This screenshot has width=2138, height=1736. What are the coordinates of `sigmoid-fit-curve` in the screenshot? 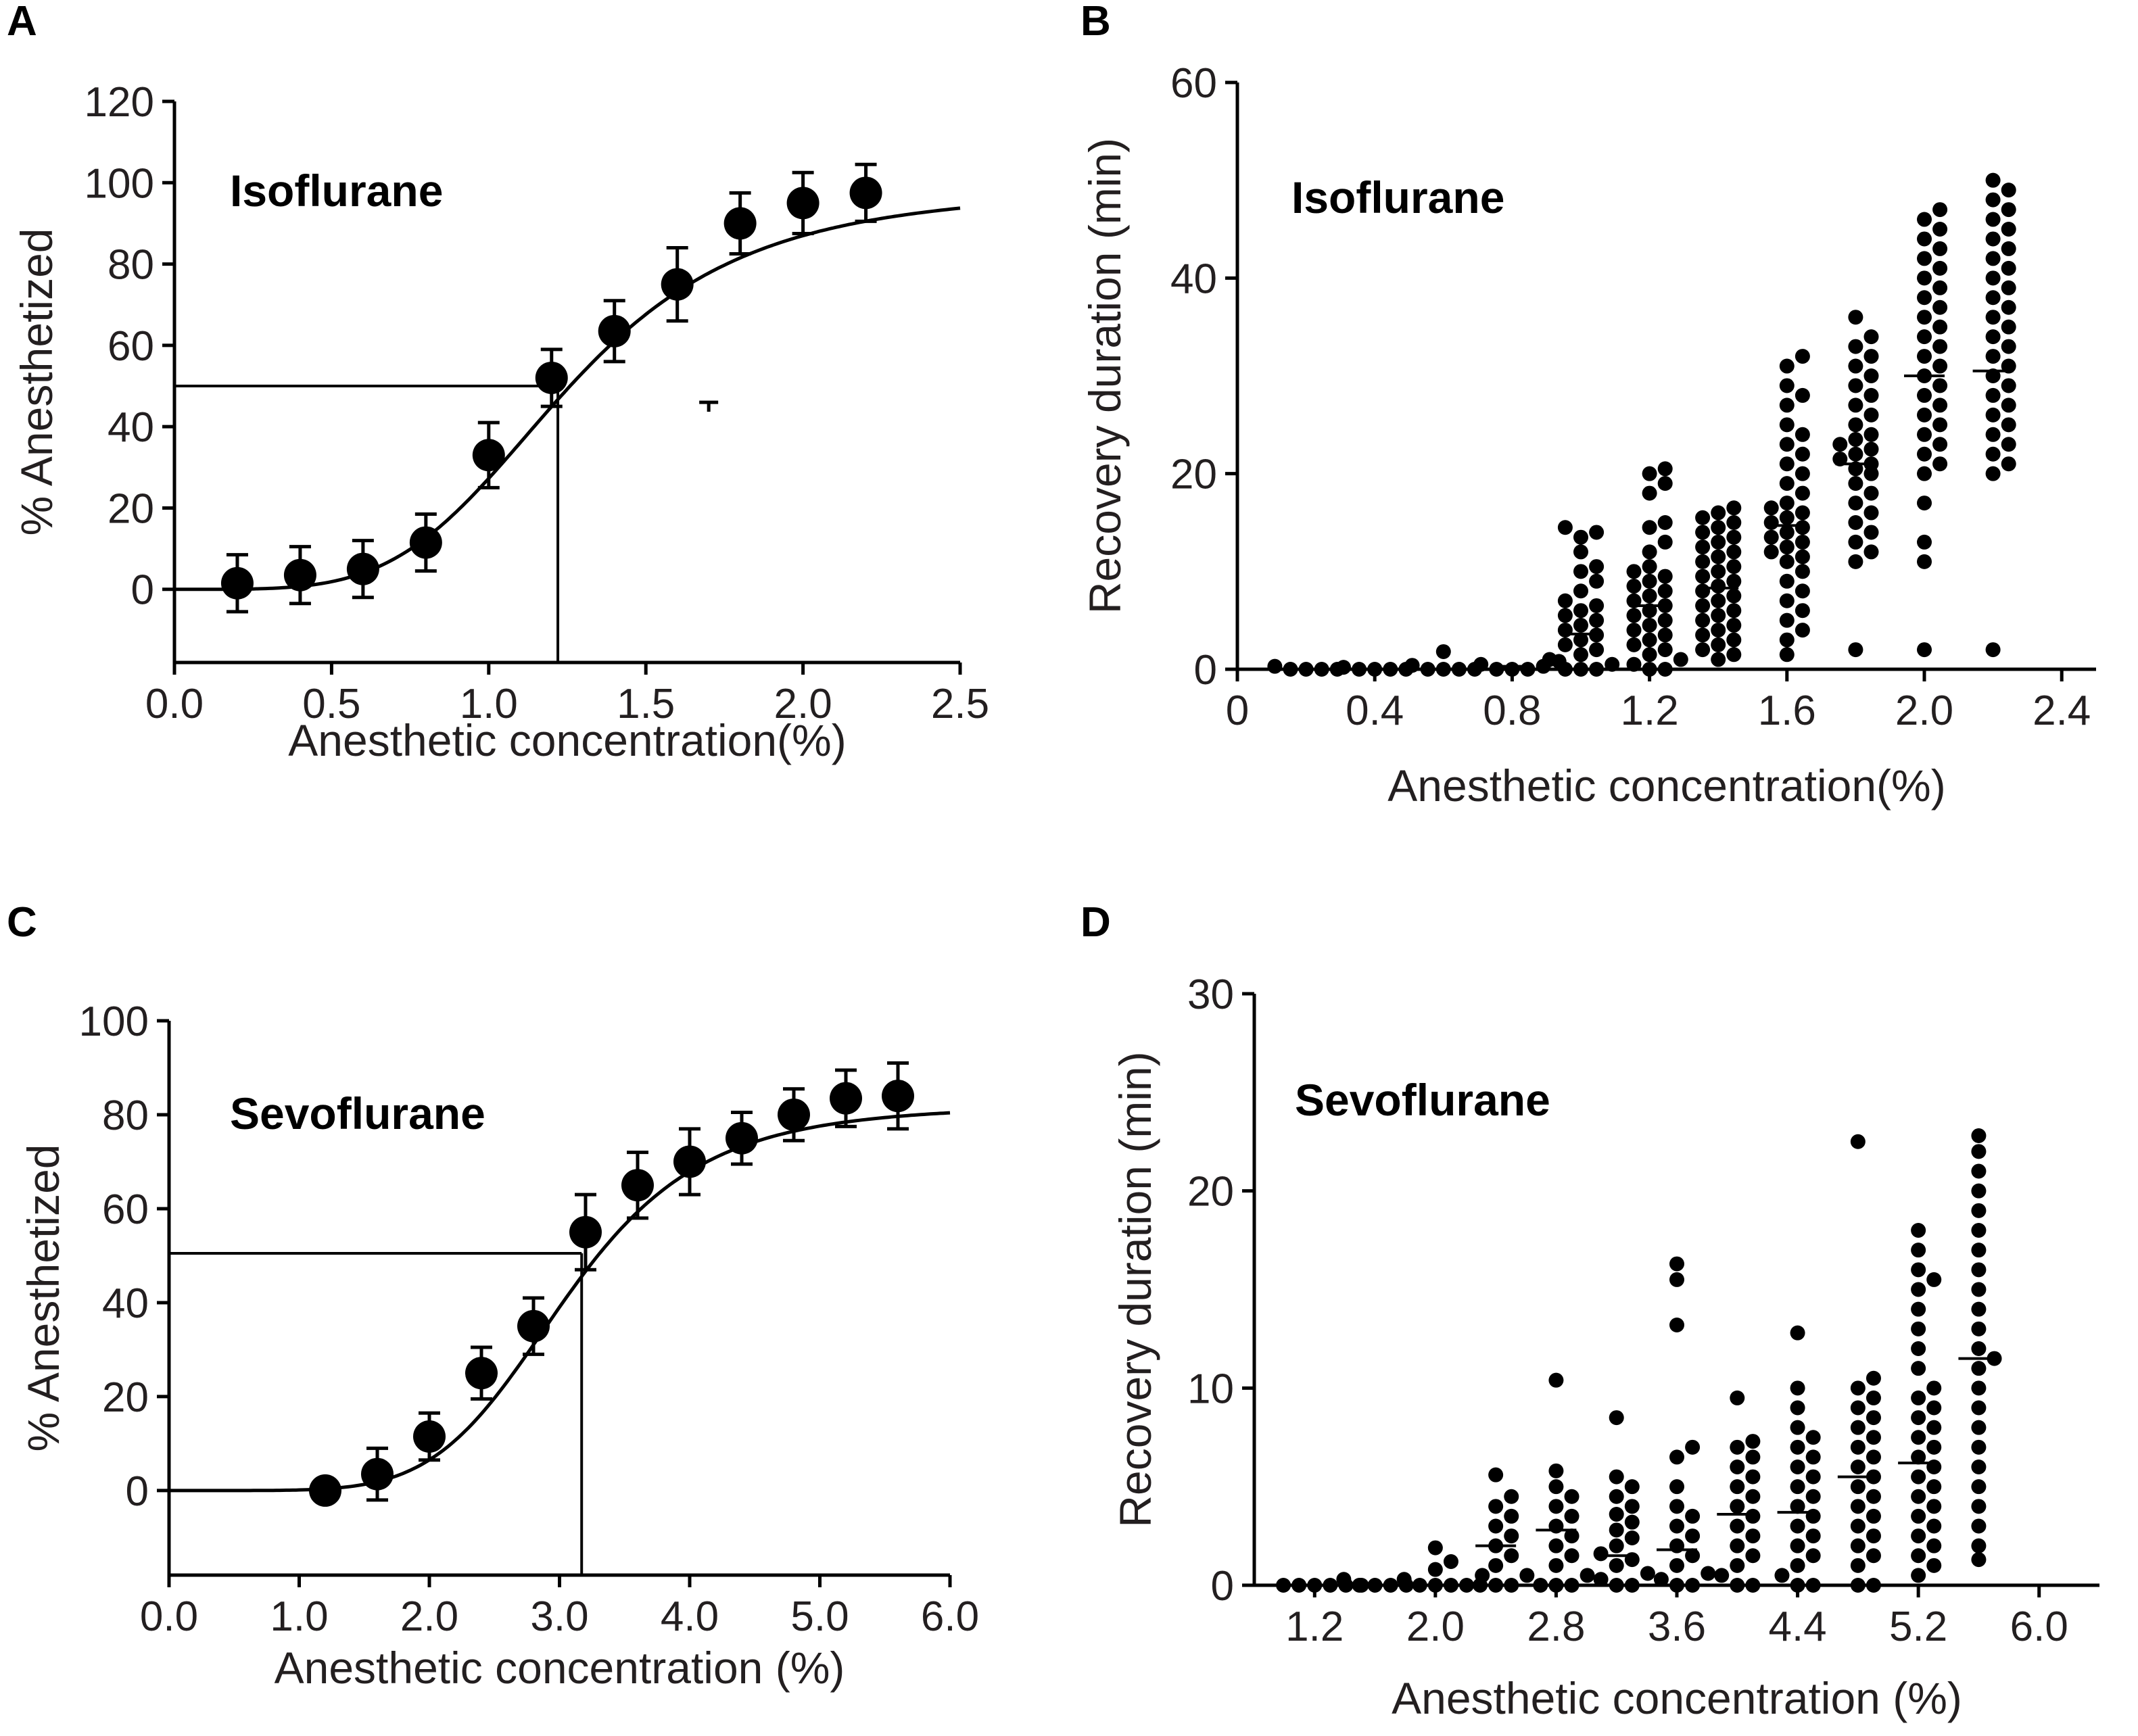 It's located at (567, 399).